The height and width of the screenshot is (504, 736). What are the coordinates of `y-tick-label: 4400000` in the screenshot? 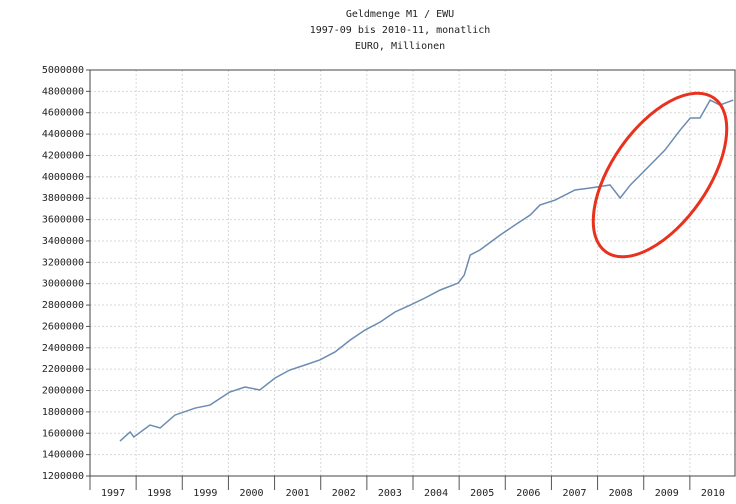 It's located at (63, 134).